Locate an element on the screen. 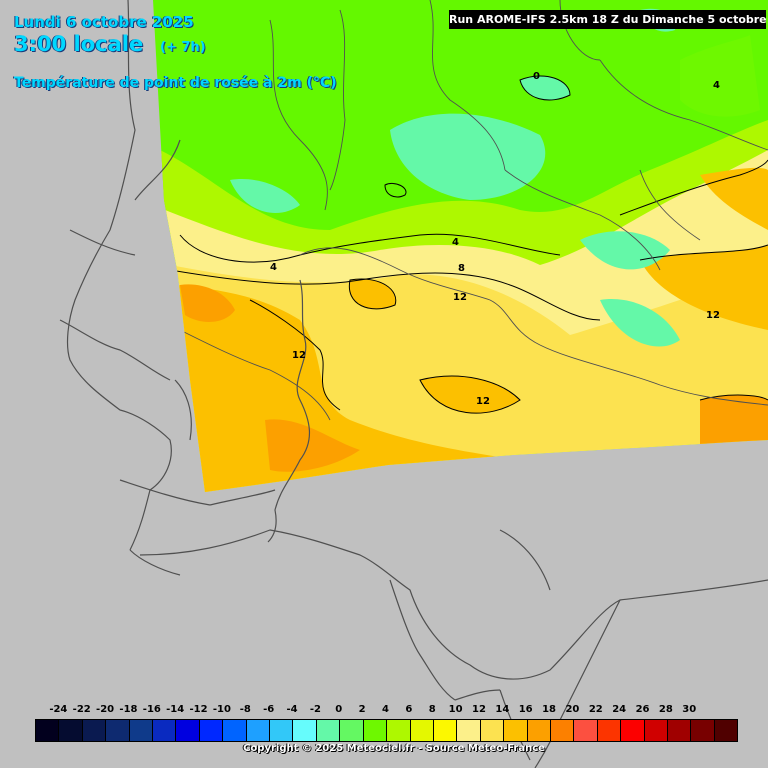 The width and height of the screenshot is (768, 768). legend-label: -16 is located at coordinates (151, 709).